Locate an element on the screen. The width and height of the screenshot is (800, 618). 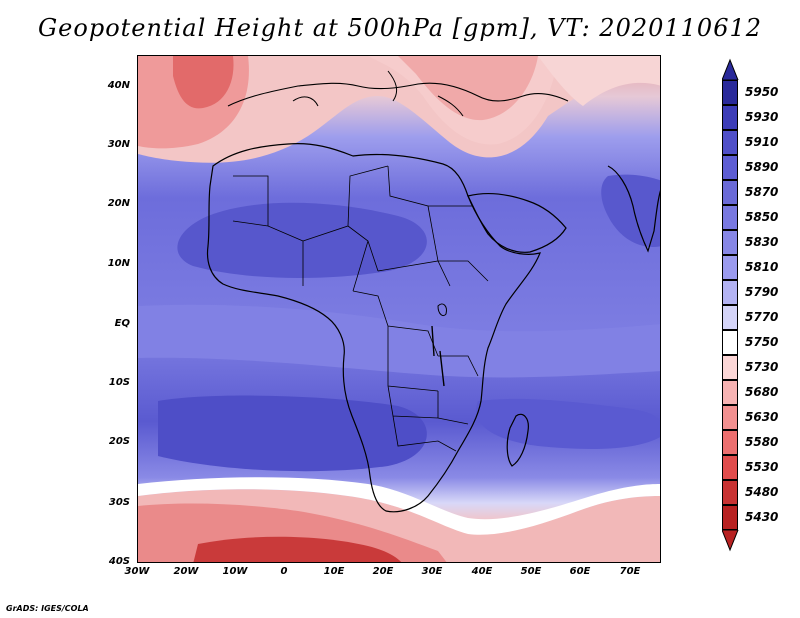
colorbar-label: 5830 is located at coordinates (762, 242).